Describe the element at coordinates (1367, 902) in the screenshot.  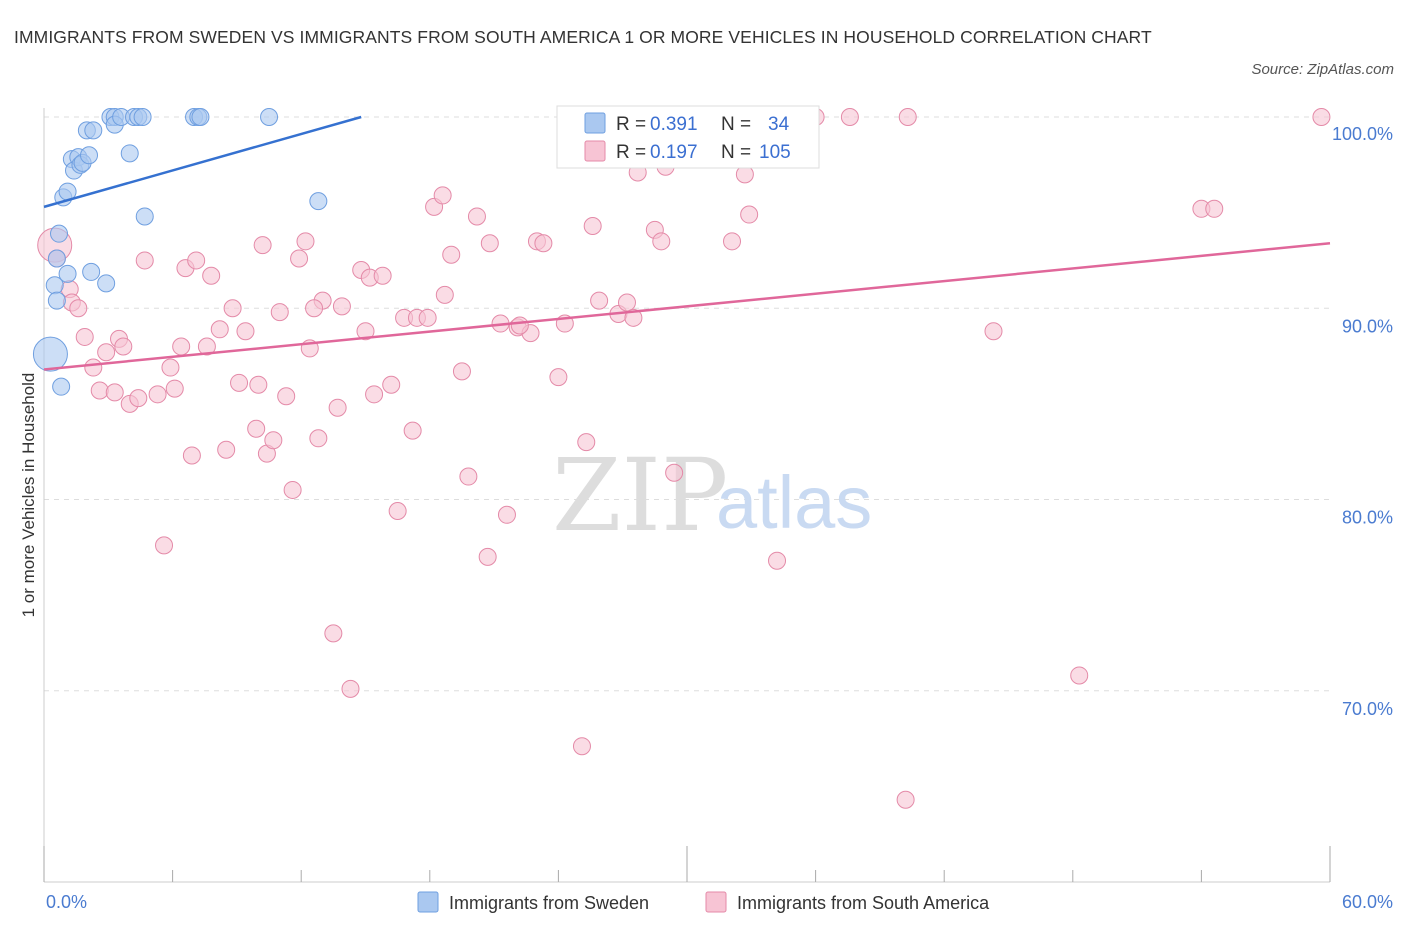
I see `x-tick-label: 60.0%` at that location.